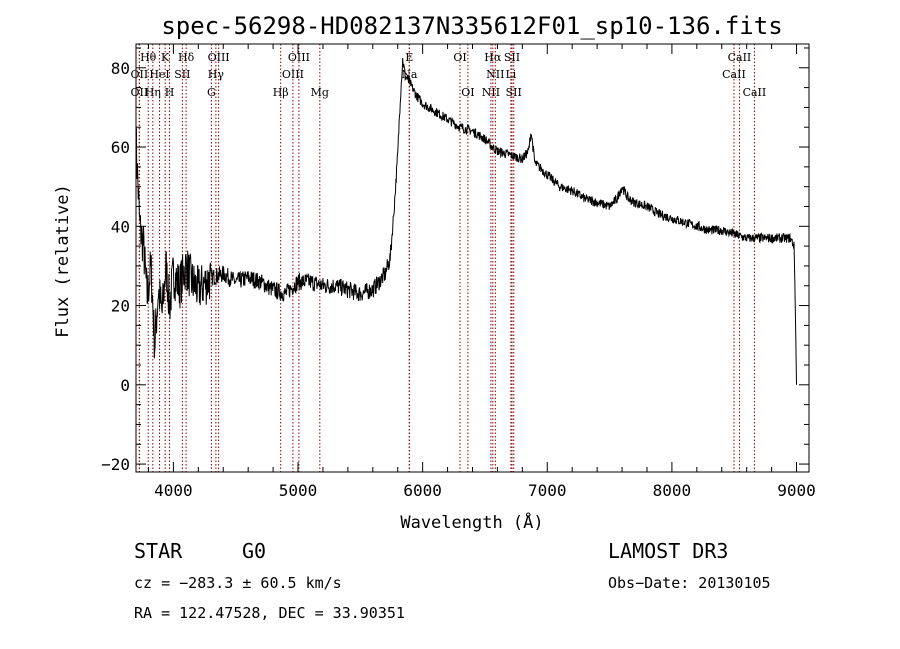  What do you see at coordinates (672, 490) in the screenshot?
I see `x-tick-label: 8000` at bounding box center [672, 490].